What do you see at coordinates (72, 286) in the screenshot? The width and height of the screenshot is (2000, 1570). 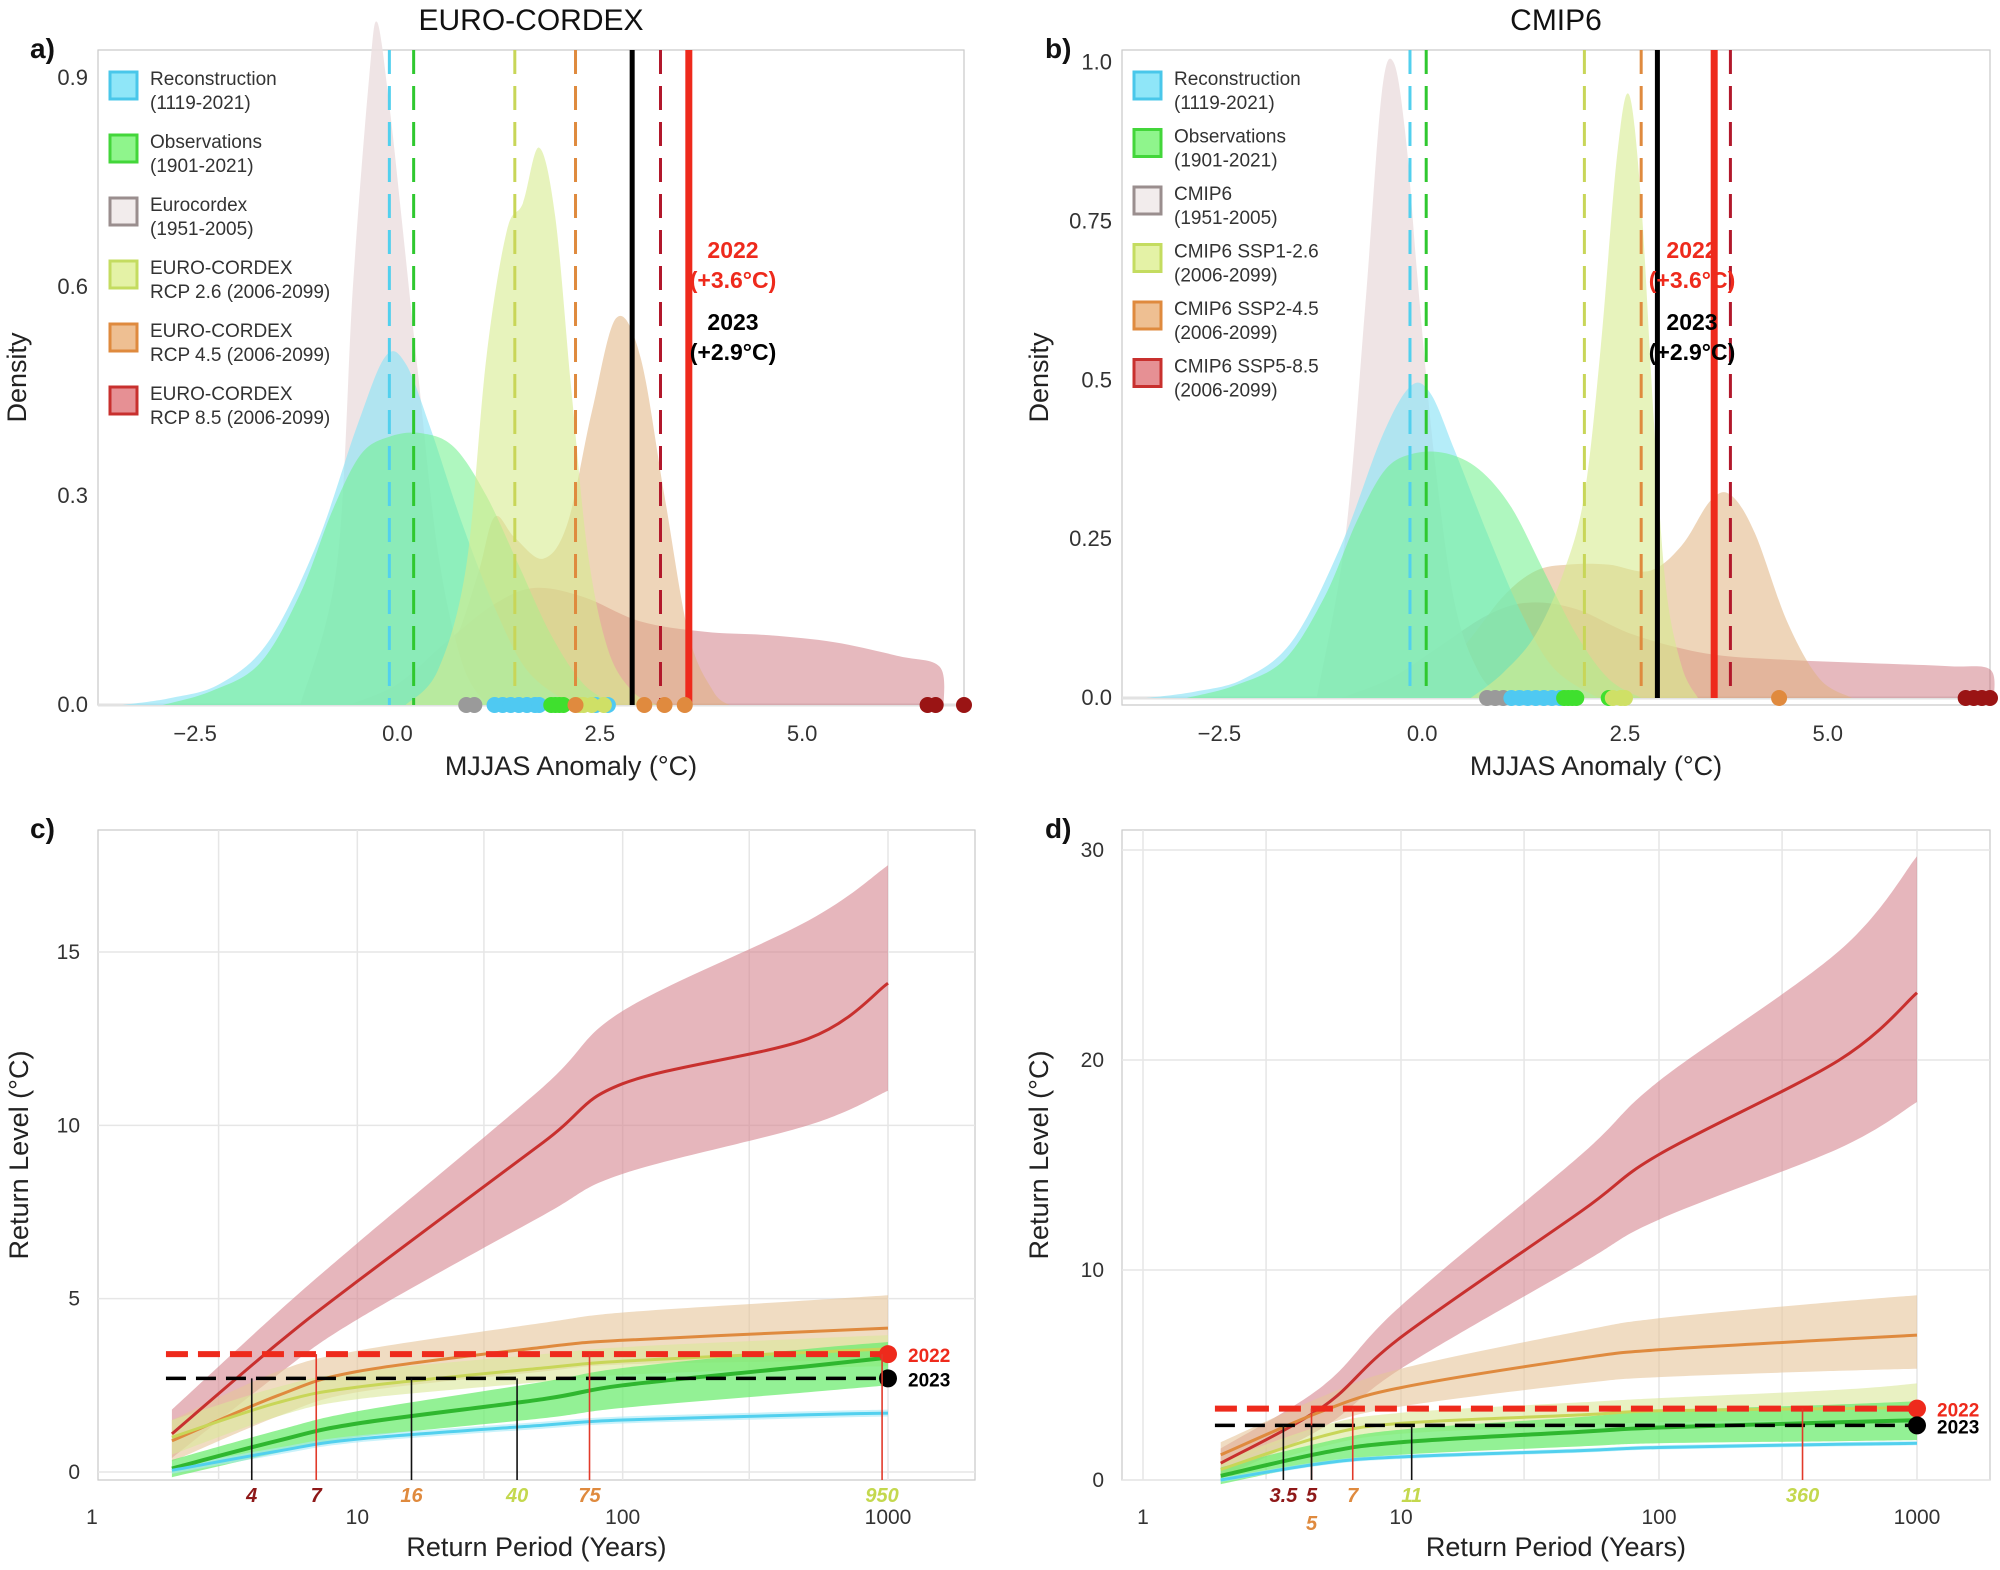 I see `y-tick-label: 0.6` at bounding box center [72, 286].